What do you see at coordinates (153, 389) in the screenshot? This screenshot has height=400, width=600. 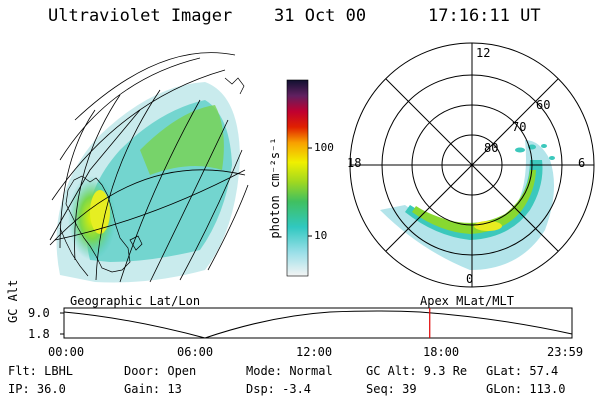 I see `info-gain: Gain: 13` at bounding box center [153, 389].